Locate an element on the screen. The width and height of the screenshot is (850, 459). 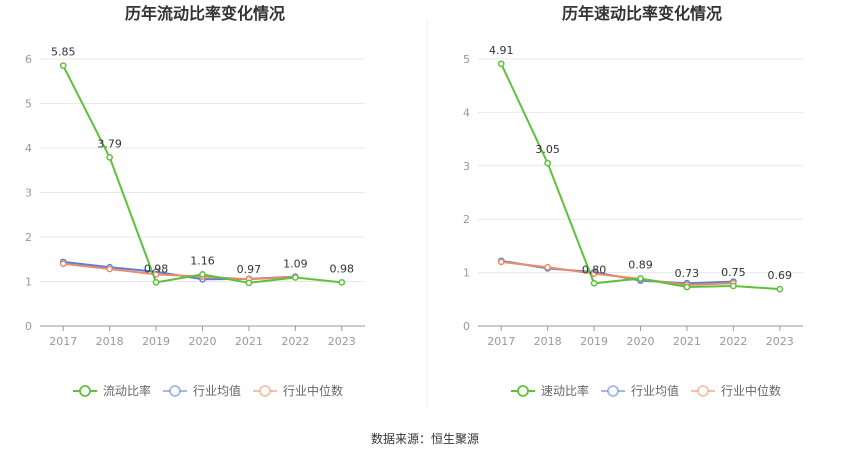
data-label: 0.73 is located at coordinates (687, 273).